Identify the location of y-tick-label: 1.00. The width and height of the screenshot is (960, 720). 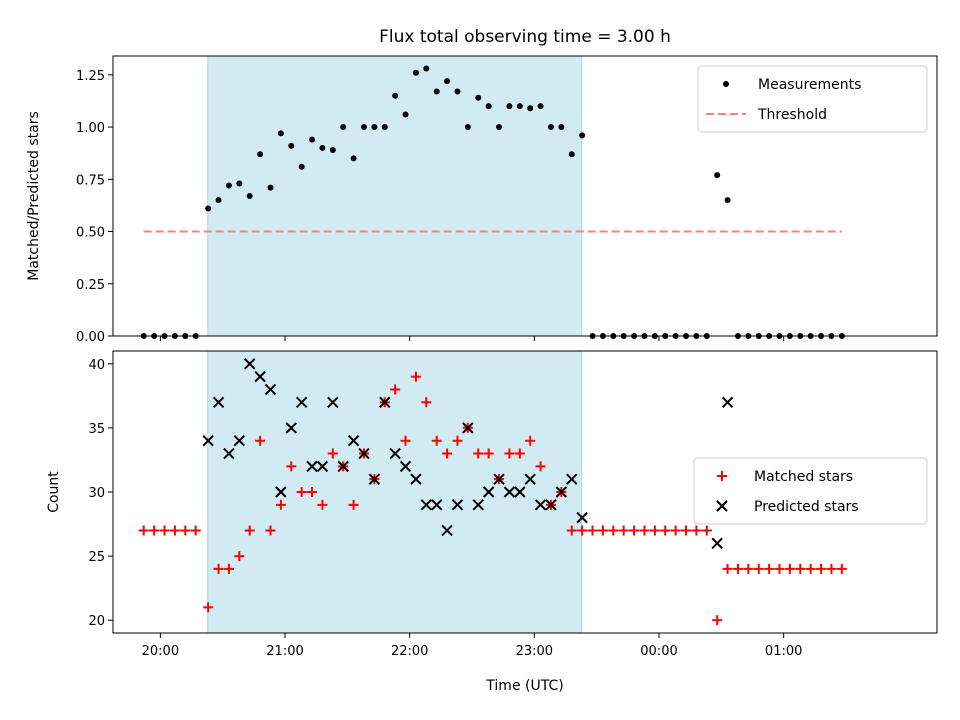
(90, 128).